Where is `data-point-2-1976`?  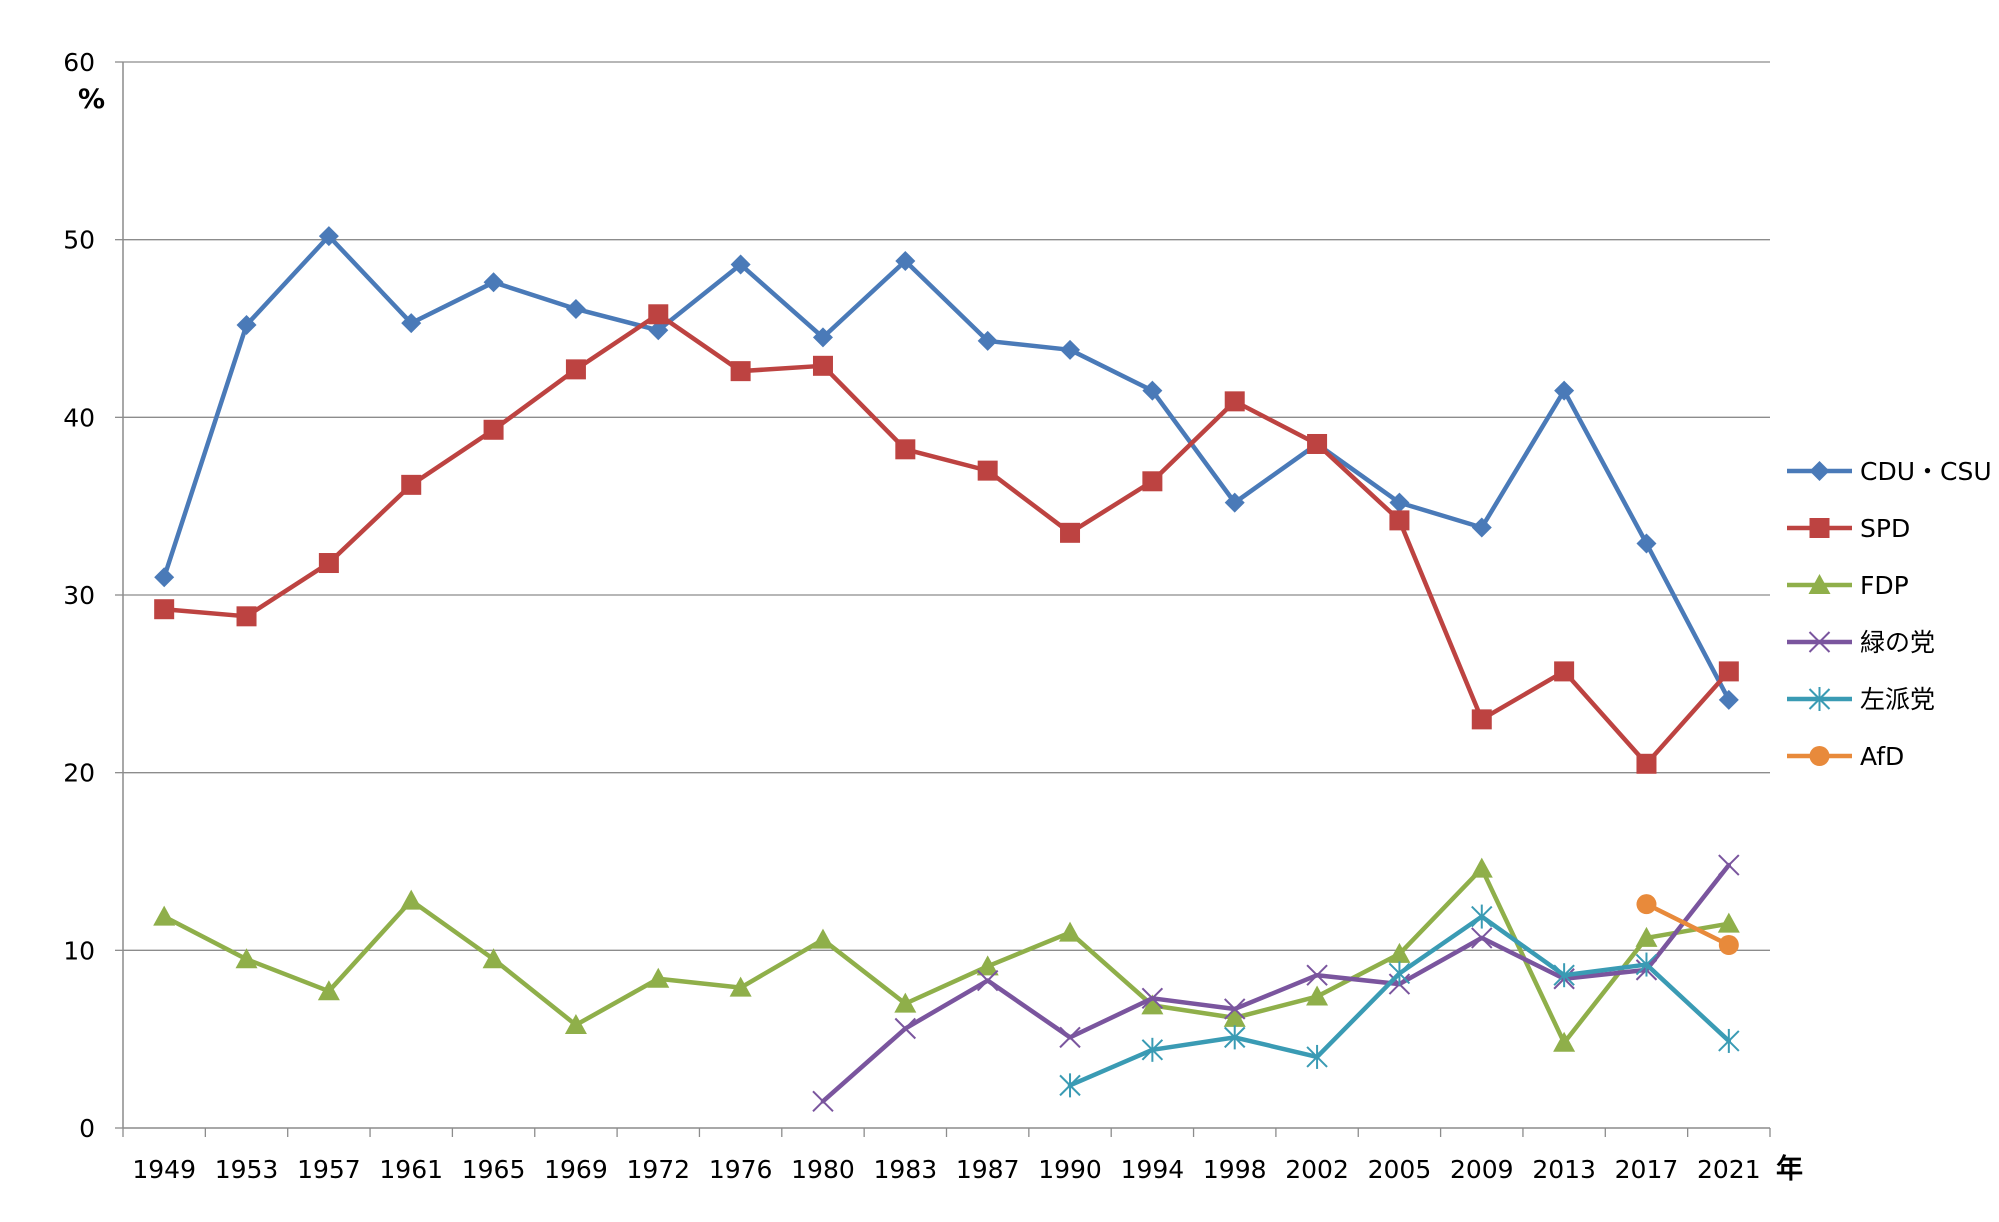 data-point-2-1976 is located at coordinates (740, 986).